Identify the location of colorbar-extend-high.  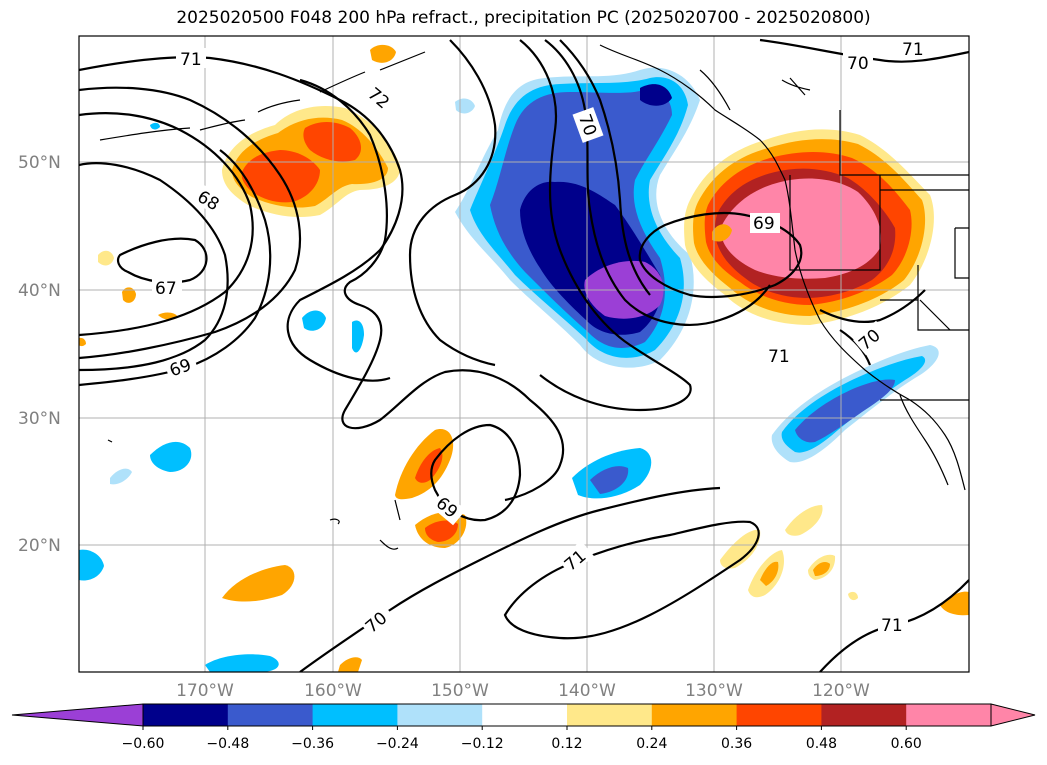
(1013, 715).